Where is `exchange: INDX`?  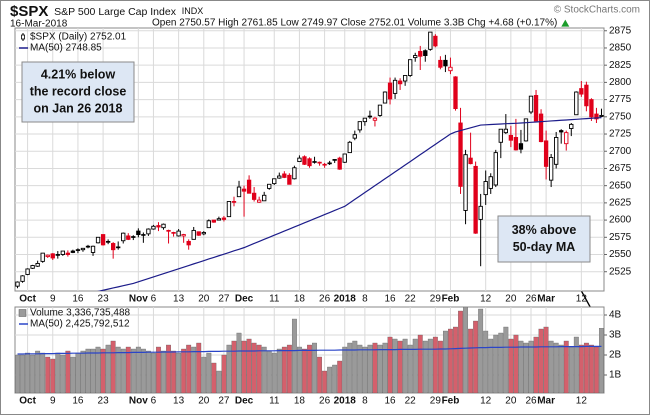 exchange: INDX is located at coordinates (193, 11).